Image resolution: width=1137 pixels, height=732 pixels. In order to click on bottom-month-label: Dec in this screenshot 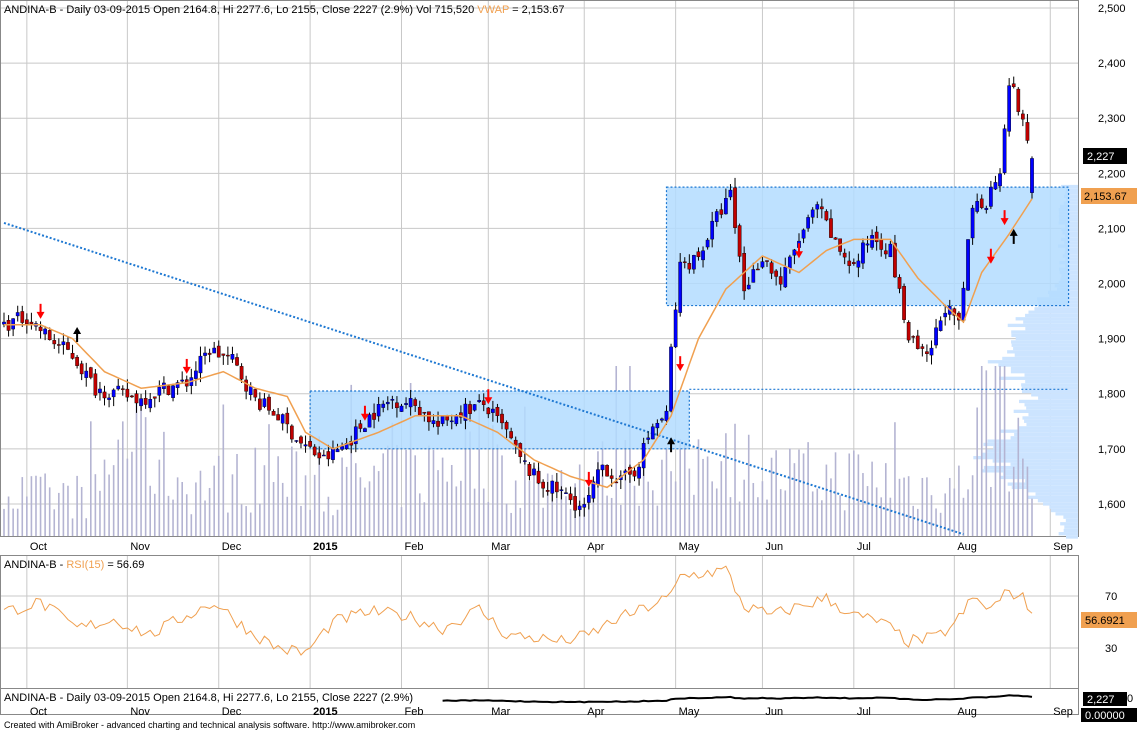, I will do `click(232, 712)`.